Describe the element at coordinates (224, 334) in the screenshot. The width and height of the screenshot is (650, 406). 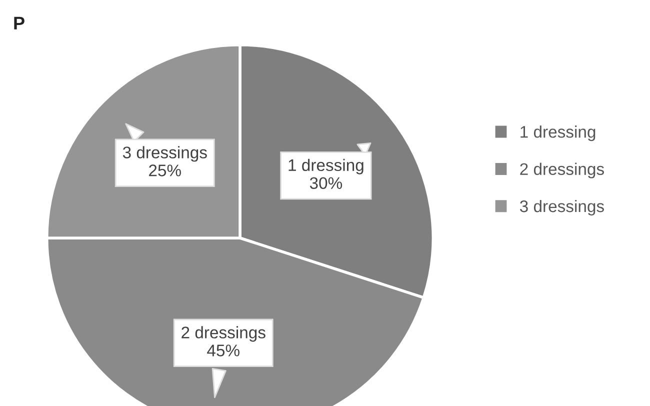
I see `slice-label: 2 dressings` at that location.